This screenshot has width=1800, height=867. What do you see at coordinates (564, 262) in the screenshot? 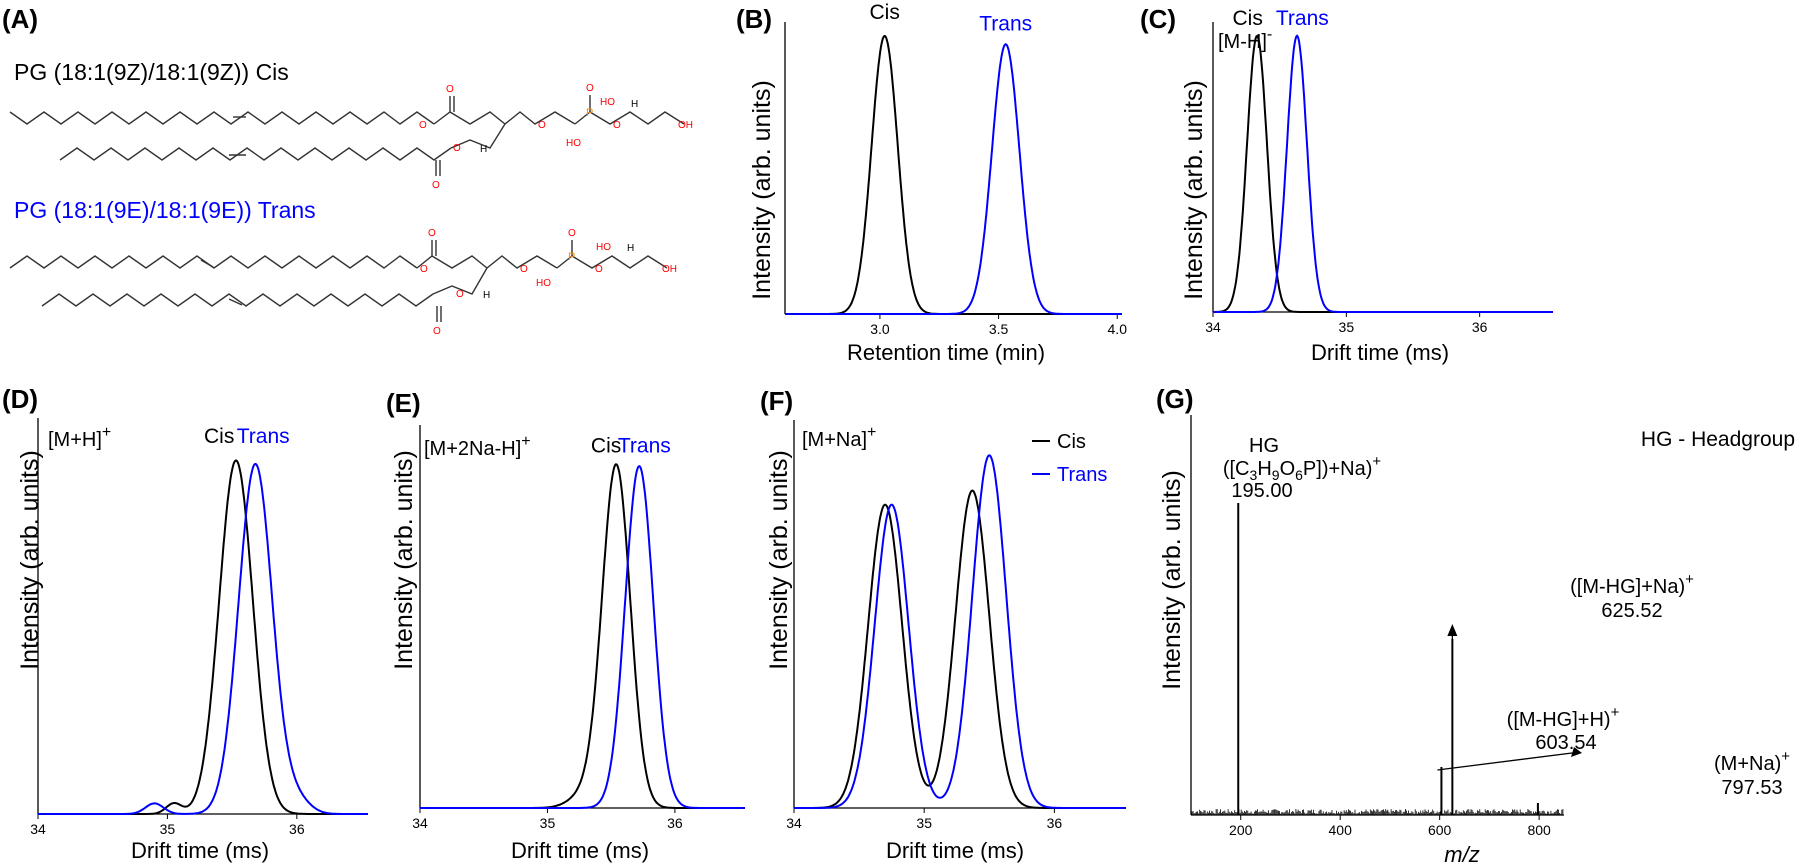
I see `trans-p-o` at bounding box center [564, 262].